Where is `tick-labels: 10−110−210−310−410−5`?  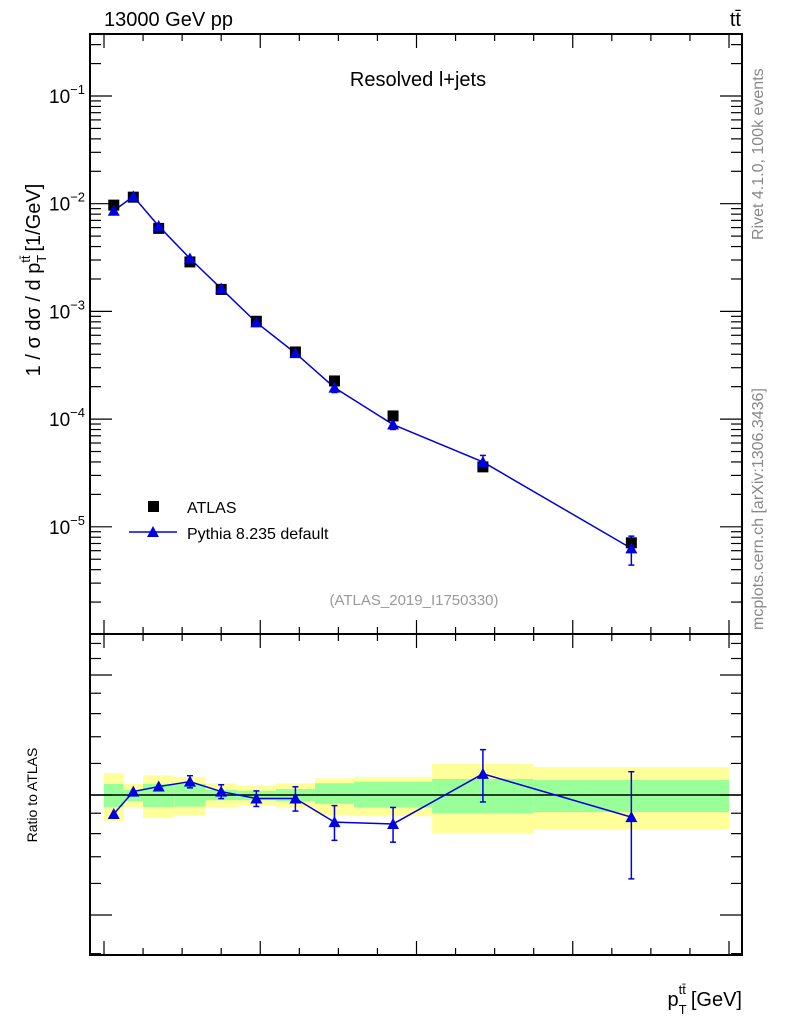
tick-labels: 10−110−210−310−410−5 is located at coordinates (67, 310).